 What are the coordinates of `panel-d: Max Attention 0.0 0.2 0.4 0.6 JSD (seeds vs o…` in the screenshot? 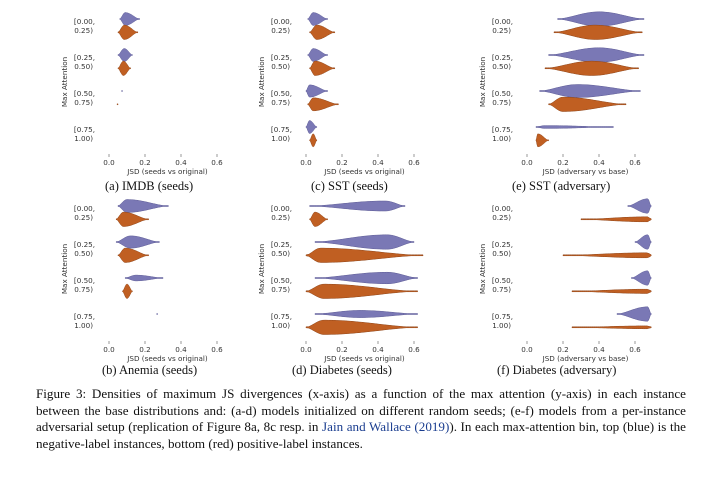 It's located at (367, 286).